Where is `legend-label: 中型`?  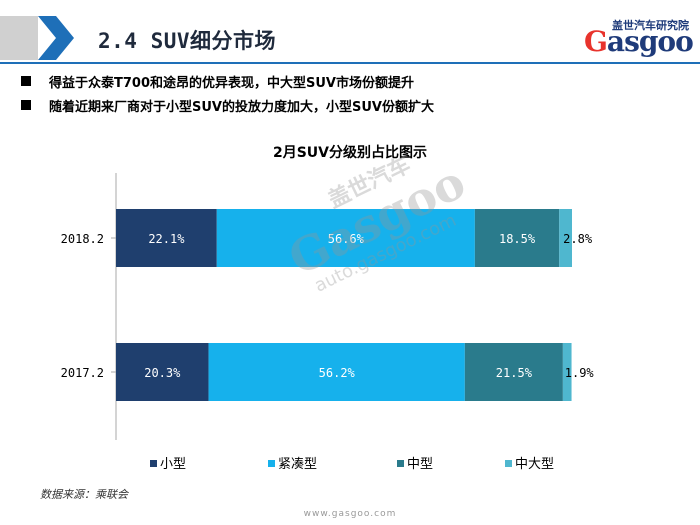 legend-label: 中型 is located at coordinates (420, 464).